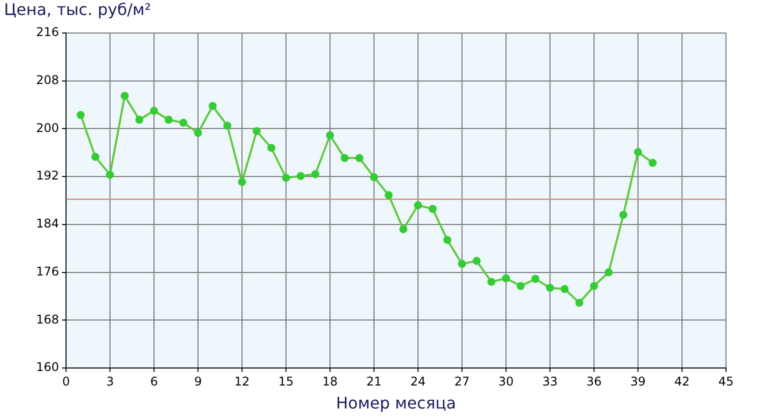 This screenshot has height=418, width=760. What do you see at coordinates (418, 381) in the screenshot?
I see `x-tick-label: 24` at bounding box center [418, 381].